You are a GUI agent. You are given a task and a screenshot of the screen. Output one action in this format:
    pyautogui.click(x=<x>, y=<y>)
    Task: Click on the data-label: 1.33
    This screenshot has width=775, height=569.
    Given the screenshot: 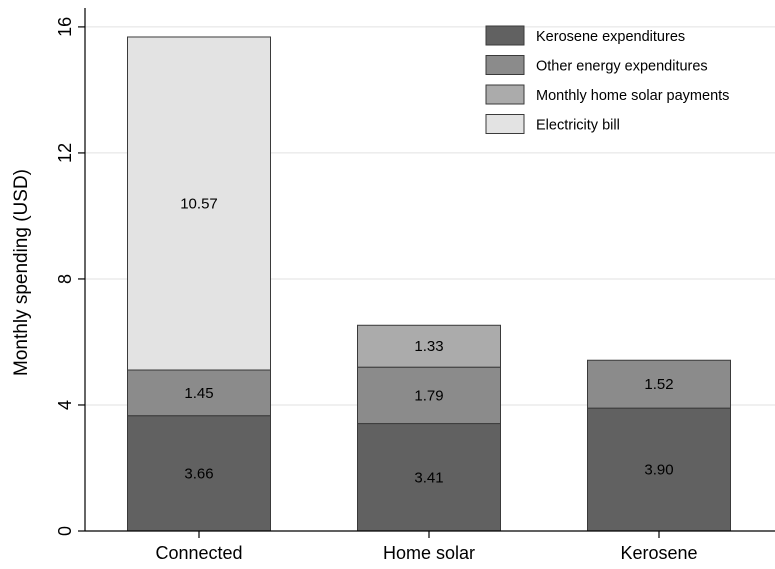 What is the action you would take?
    pyautogui.click(x=428, y=346)
    